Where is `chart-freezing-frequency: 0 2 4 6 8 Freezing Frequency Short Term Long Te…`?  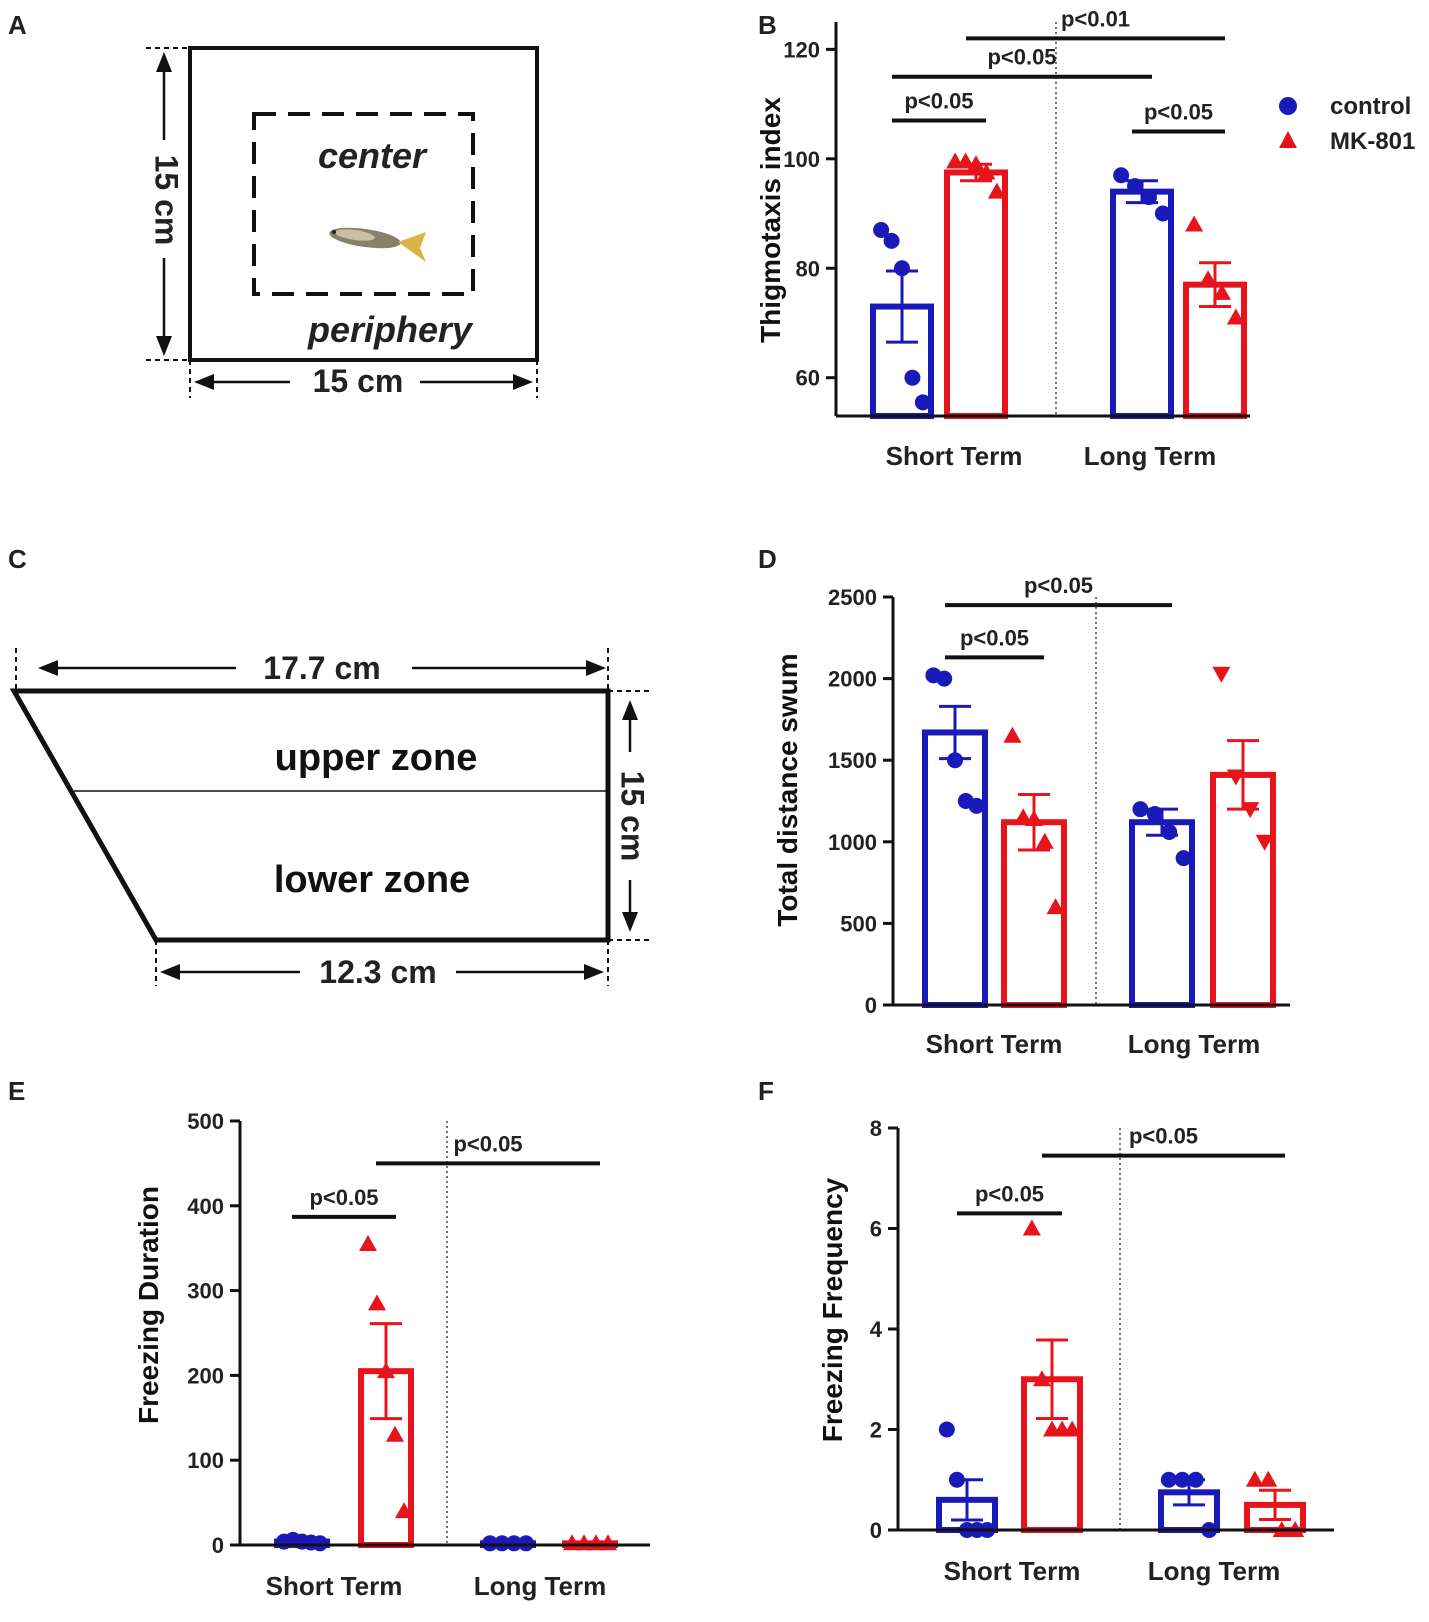
chart-freezing-frequency: 0 2 4 6 8 Freezing Frequency Short Term Long Te… is located at coordinates (1075, 1351).